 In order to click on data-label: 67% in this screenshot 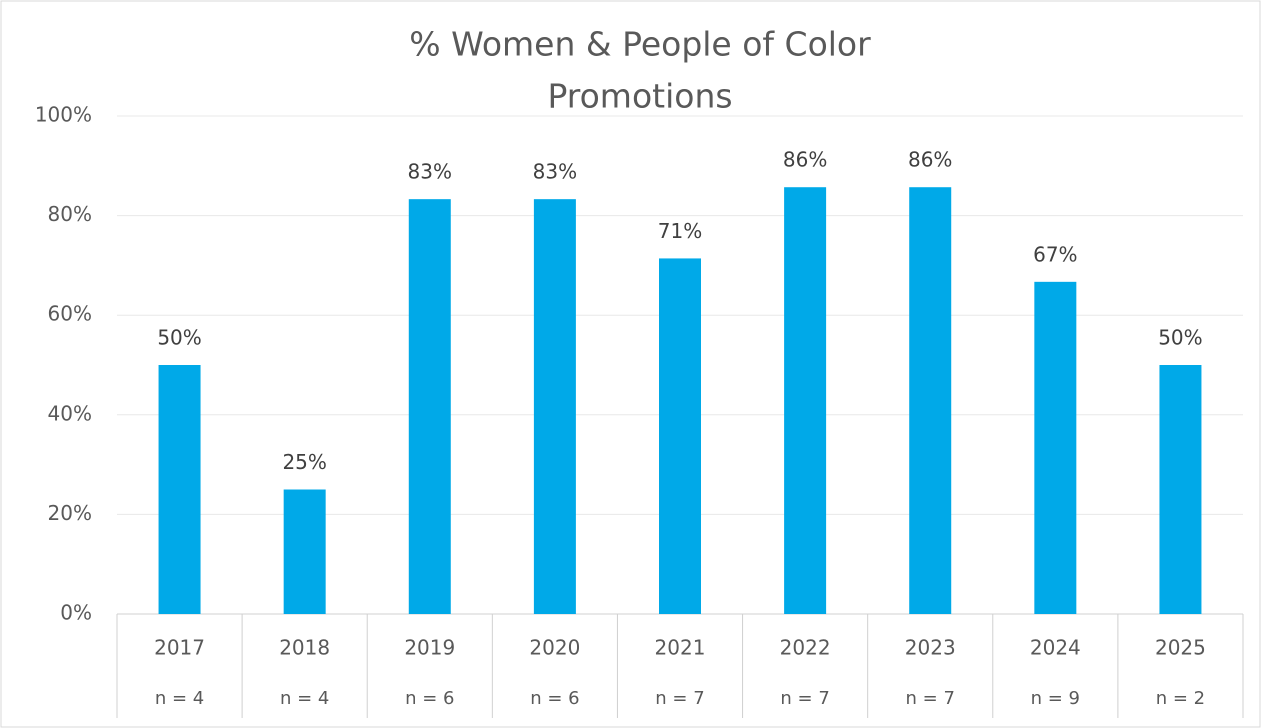, I will do `click(1055, 254)`.